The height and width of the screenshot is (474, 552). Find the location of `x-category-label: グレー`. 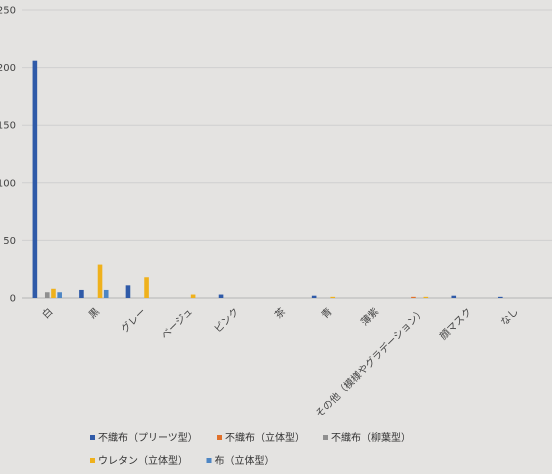

x-category-label: グレー is located at coordinates (133, 320).